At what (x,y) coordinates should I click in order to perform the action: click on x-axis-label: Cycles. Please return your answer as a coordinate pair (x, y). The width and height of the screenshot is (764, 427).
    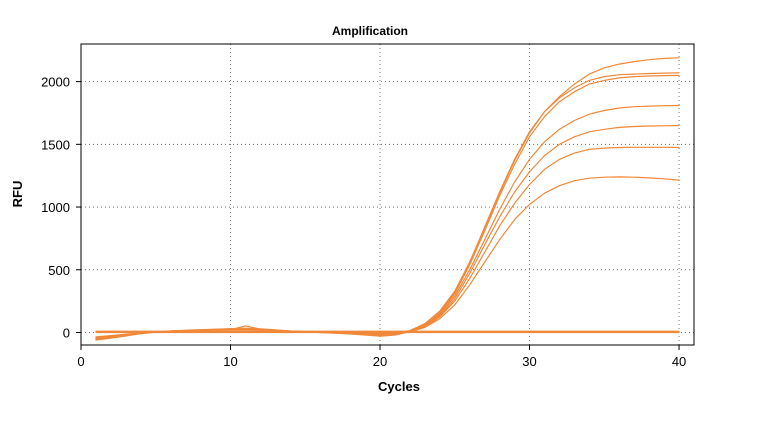
    Looking at the image, I should click on (399, 386).